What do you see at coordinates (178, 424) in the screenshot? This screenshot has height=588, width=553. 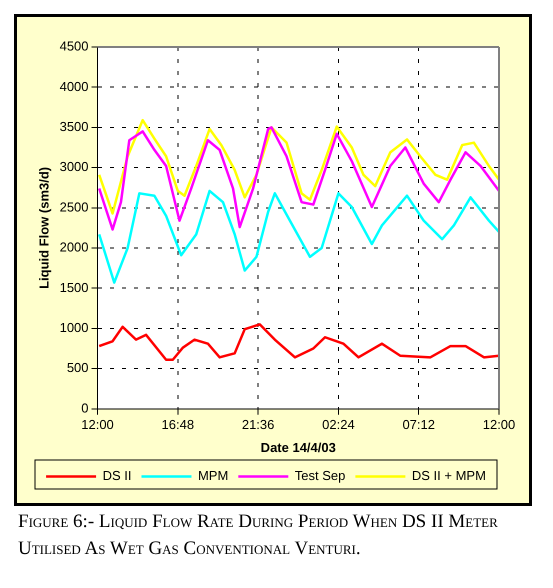 I see `x-tick-label: 16:48` at bounding box center [178, 424].